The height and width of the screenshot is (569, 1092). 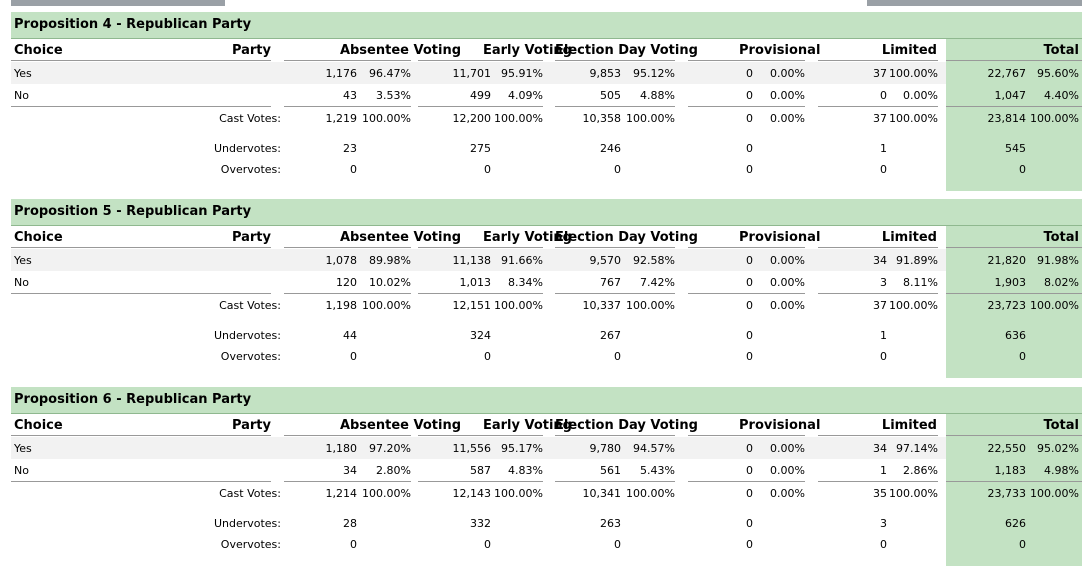 I want to click on eday-percent: 5.43%, so click(x=657, y=470).